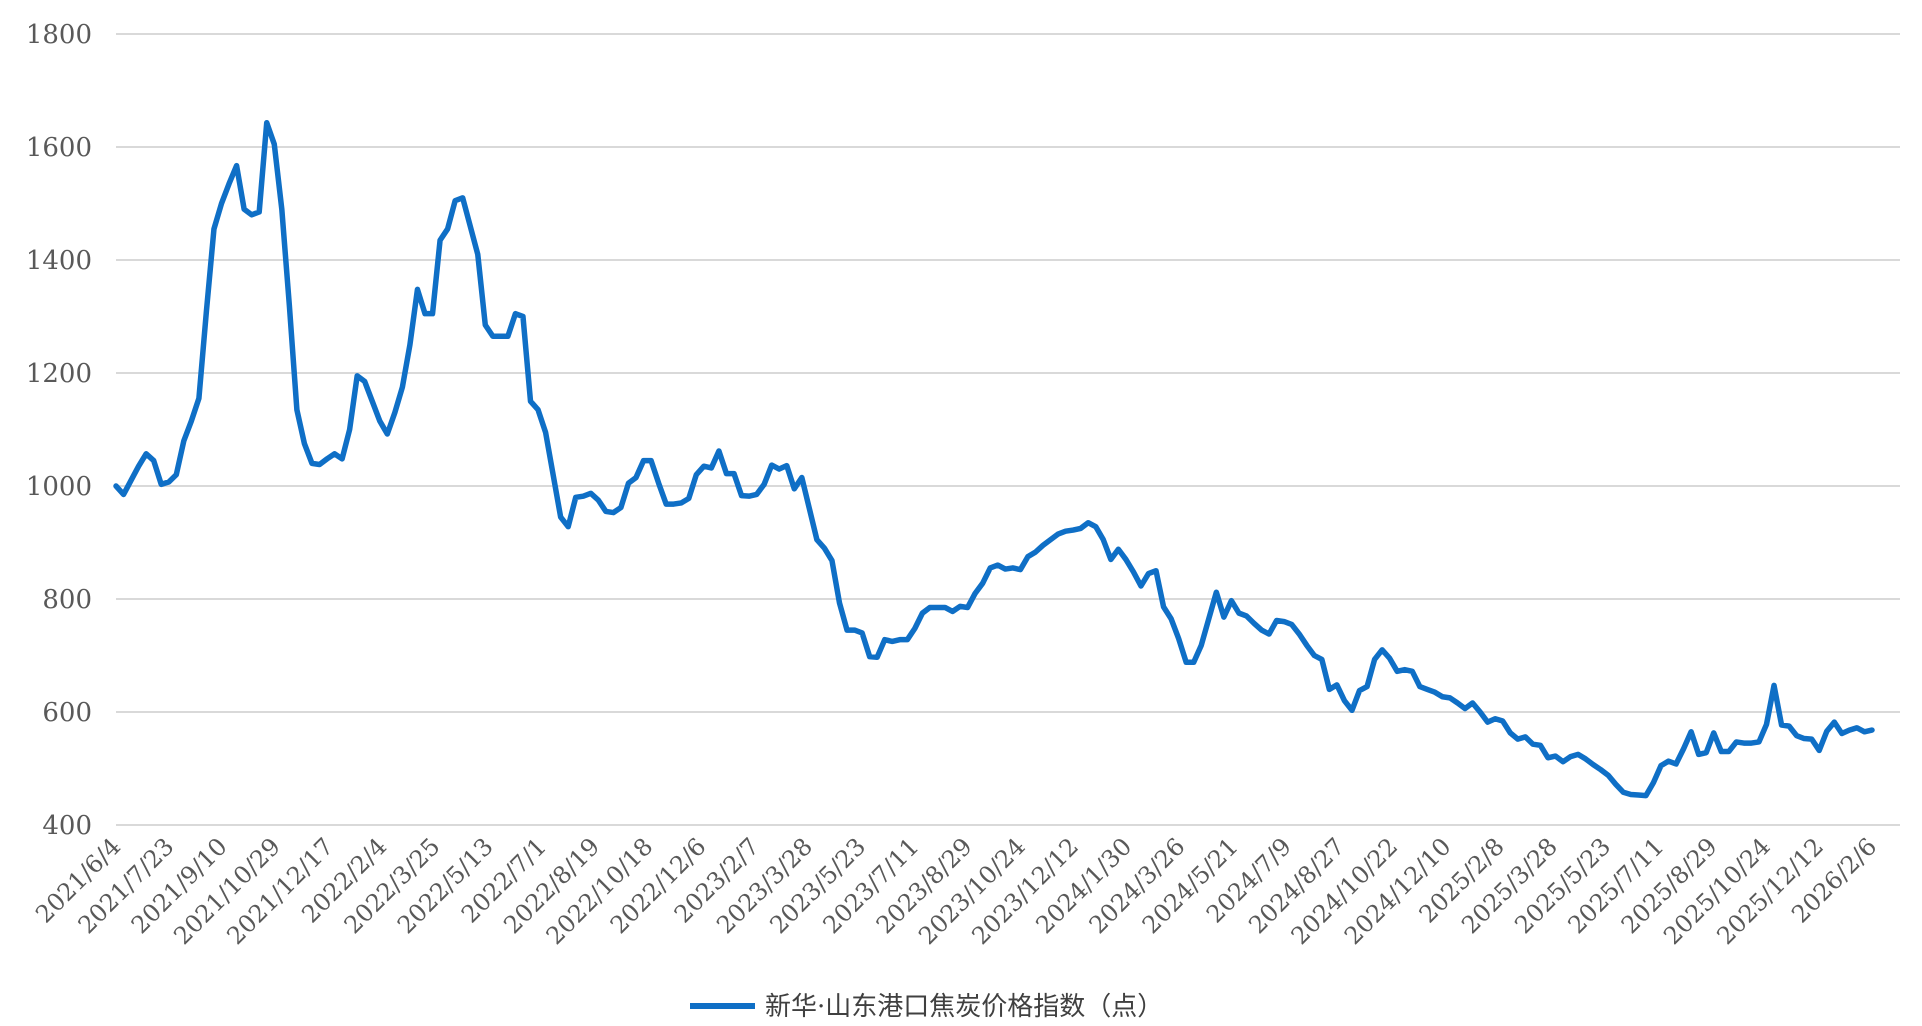 This screenshot has height=1026, width=1922. What do you see at coordinates (67, 713) in the screenshot?
I see `y-tick-label: 600` at bounding box center [67, 713].